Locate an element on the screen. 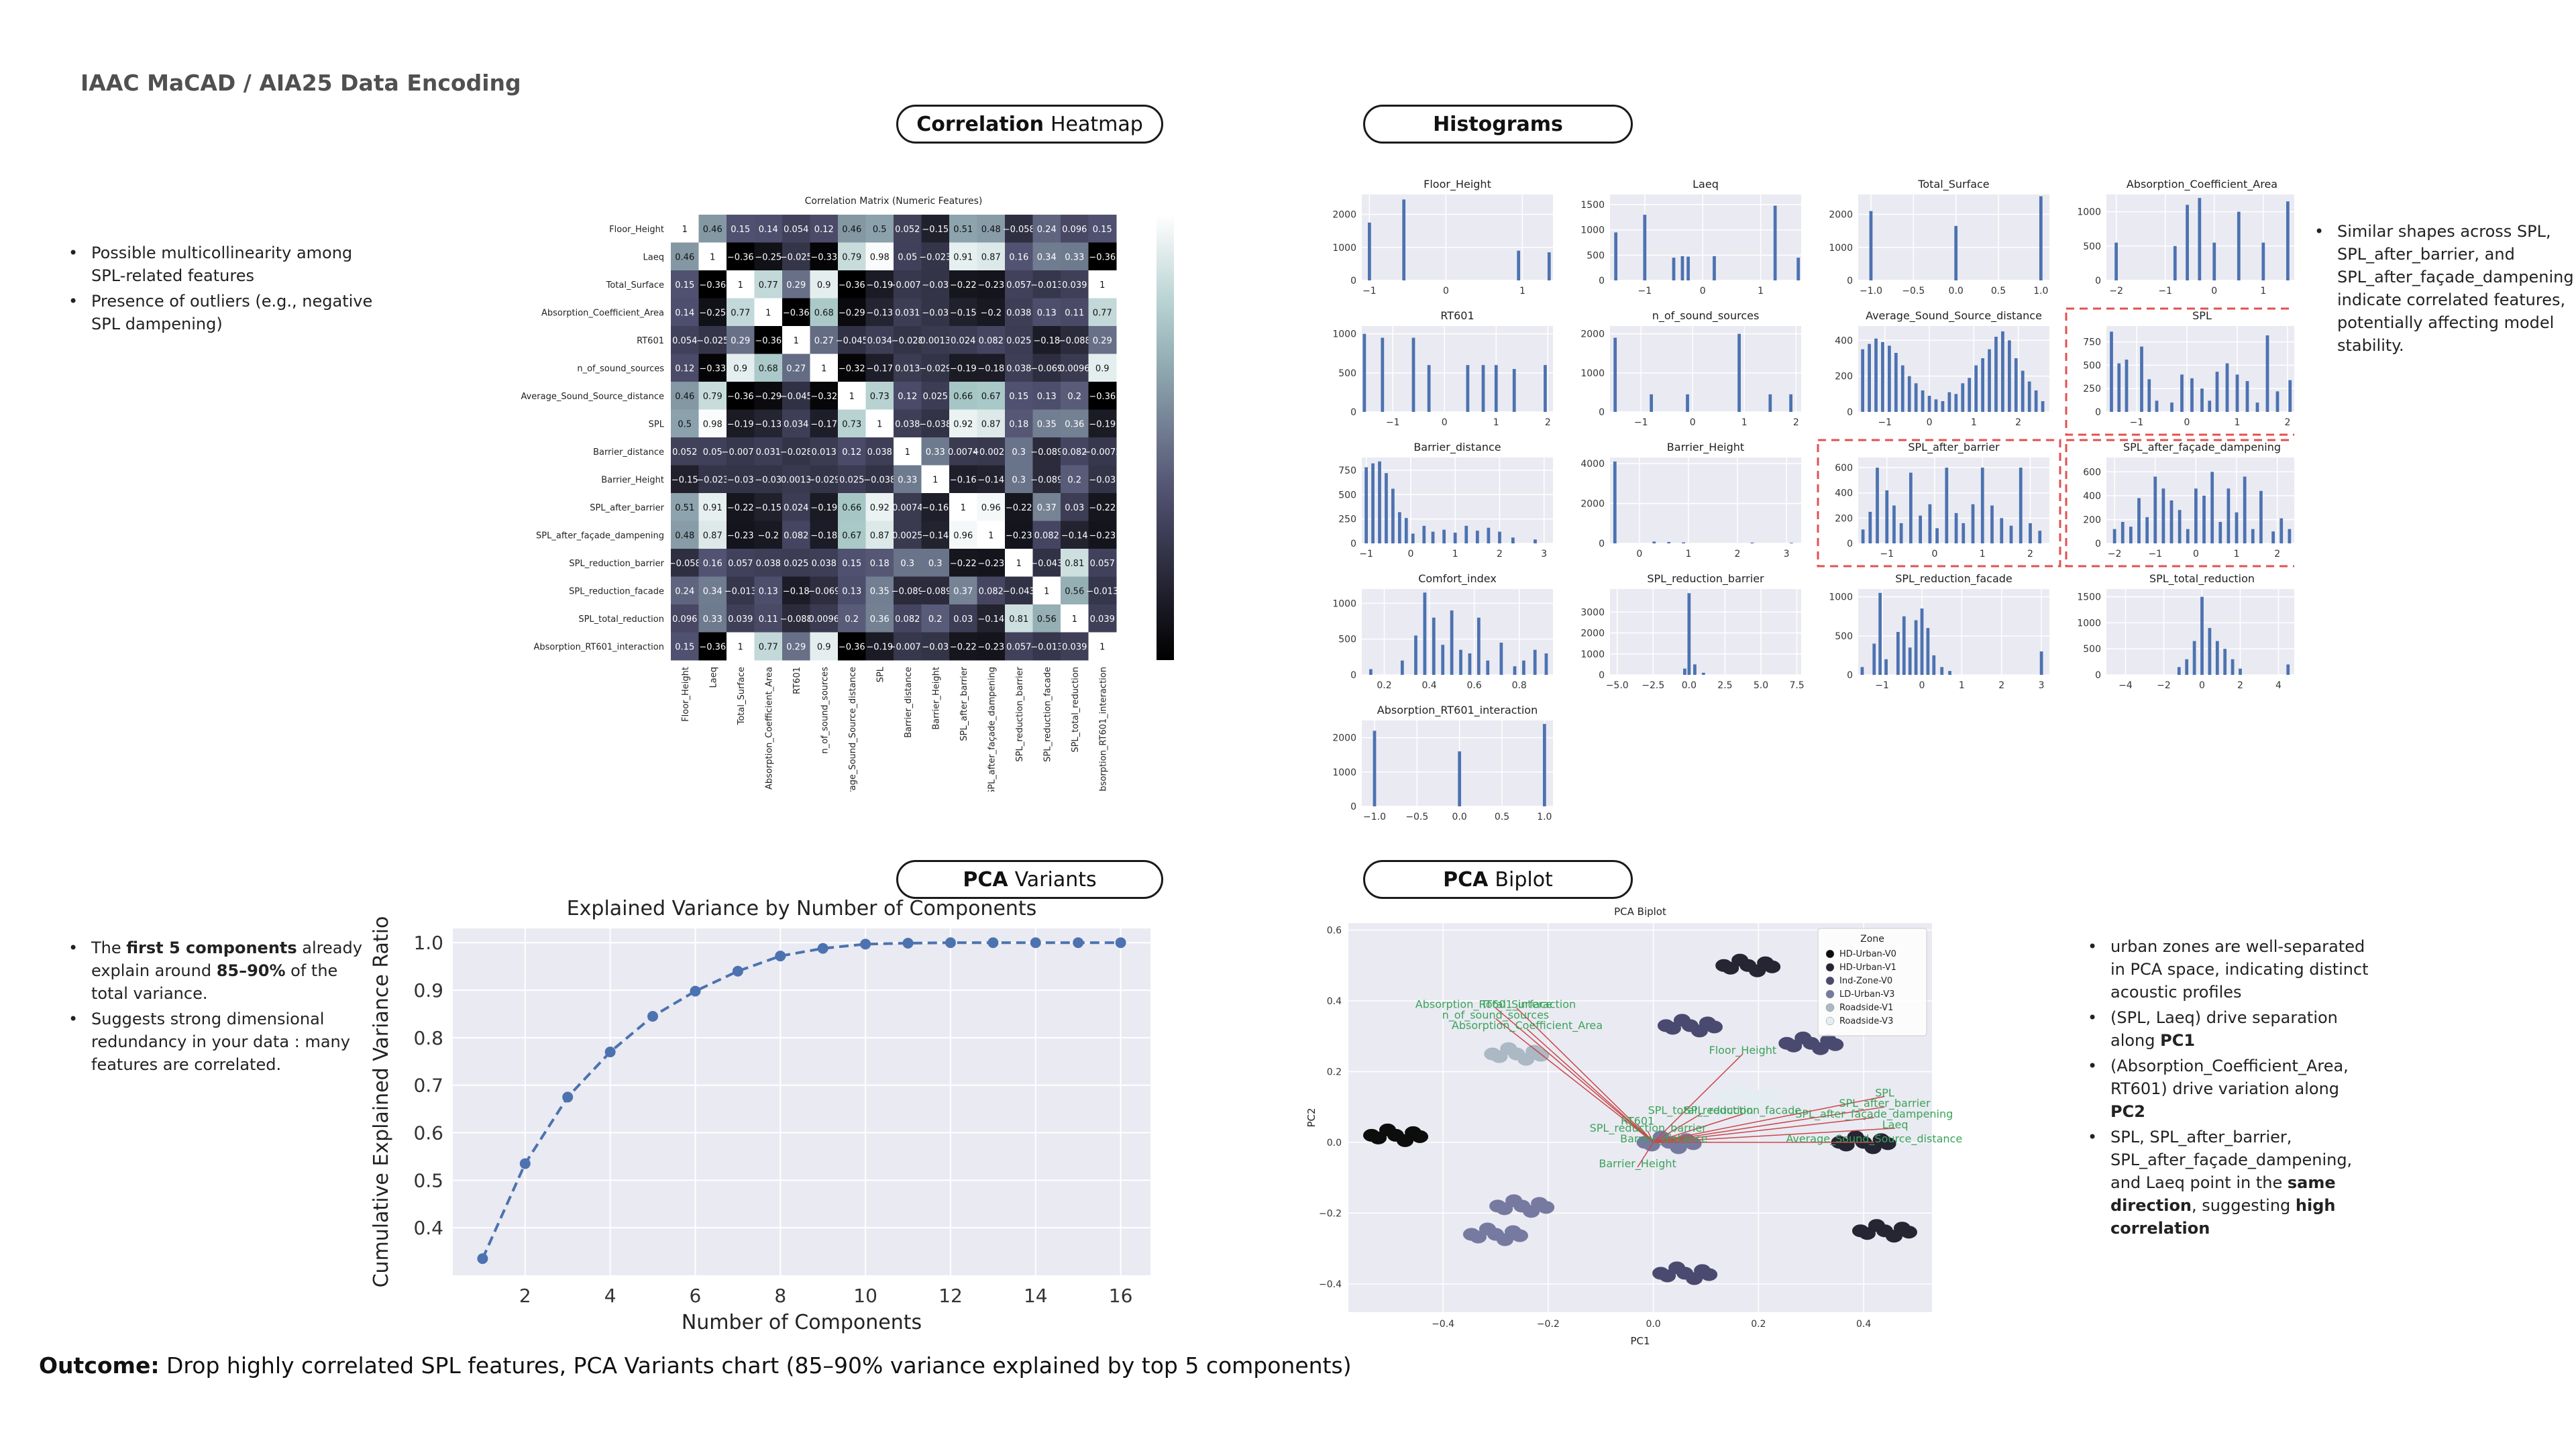  histogram-panel: Total_Surface 0 1000 2000 −1.0 −0.5 0.0 0.5 1.0 is located at coordinates (1939, 237).